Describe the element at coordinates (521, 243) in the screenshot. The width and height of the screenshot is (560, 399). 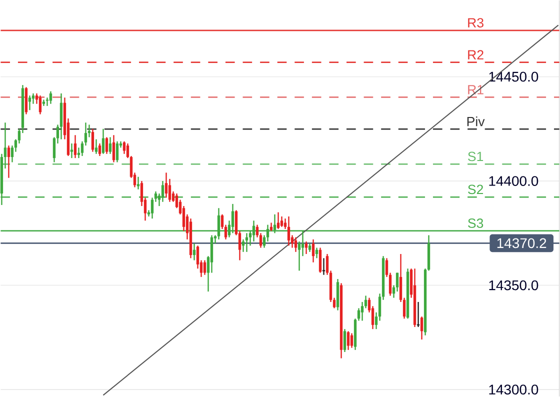
I see `ref-line-label: 14370.2` at that location.